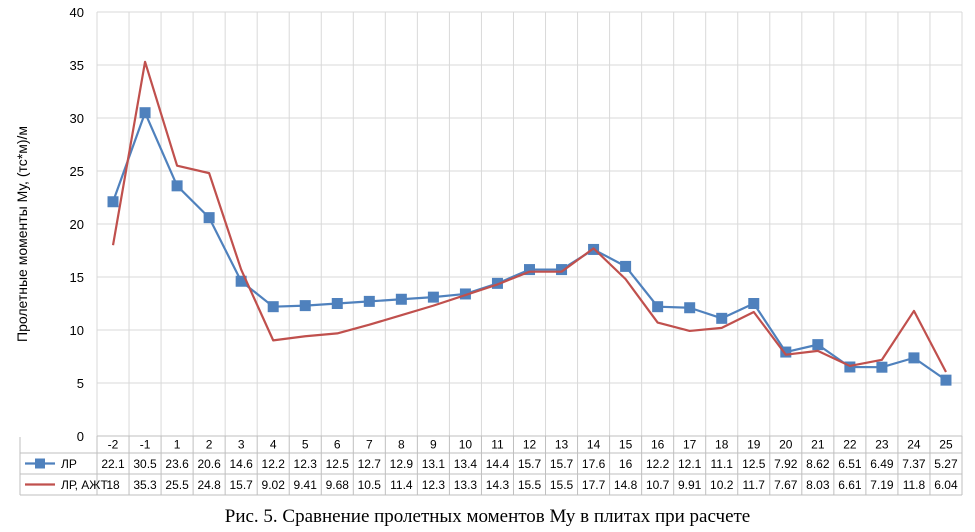  Describe the element at coordinates (690, 485) in the screenshot. I see `table-value: 9.91` at that location.